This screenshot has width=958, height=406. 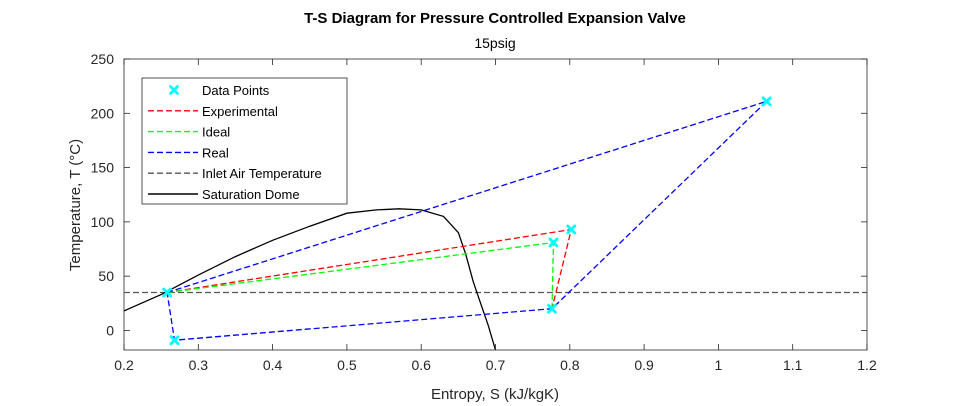 I want to click on x-tick-label: 0.7, so click(x=496, y=365).